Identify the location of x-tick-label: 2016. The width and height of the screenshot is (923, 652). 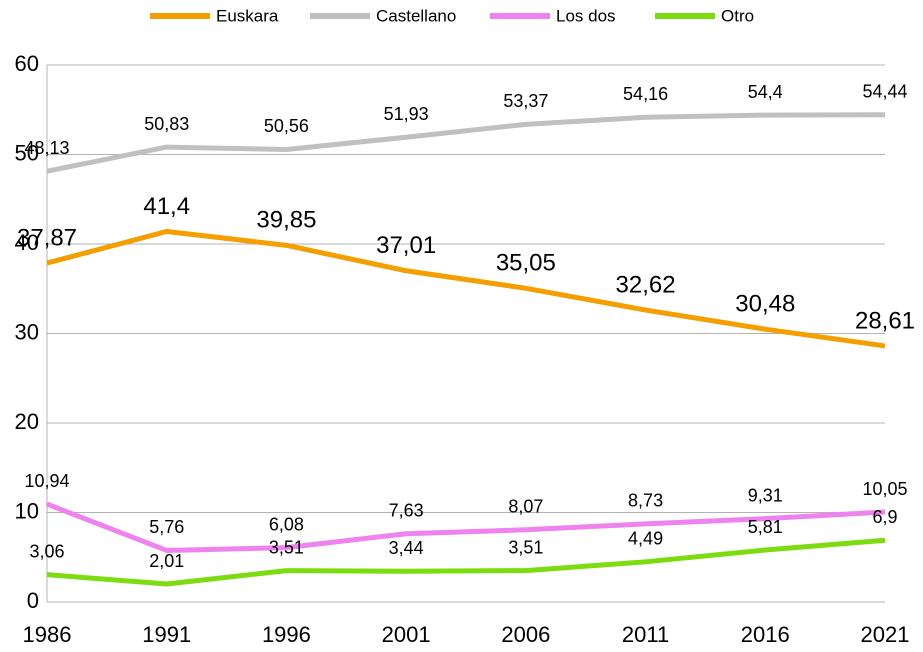
(765, 634).